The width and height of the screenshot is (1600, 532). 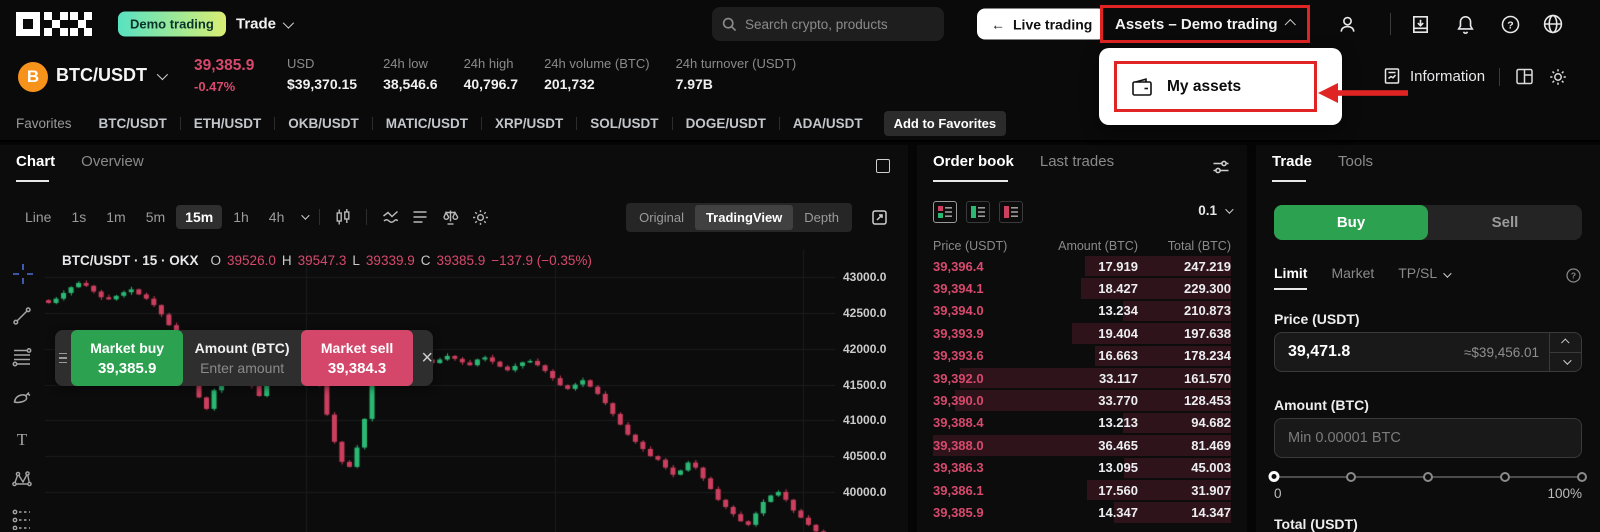 I want to click on tab-chart: Chart, so click(x=35, y=167).